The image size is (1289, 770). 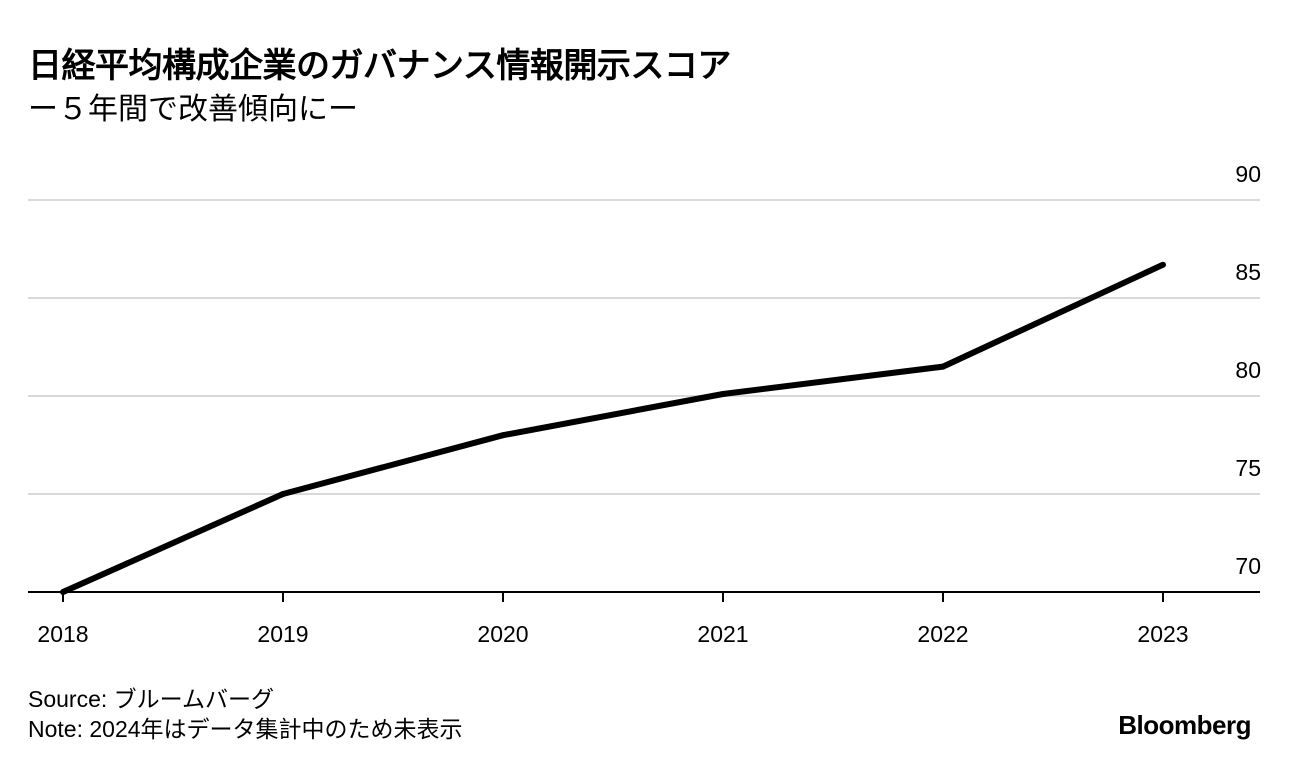 I want to click on y-tick-label-75: 75, so click(x=1248, y=468).